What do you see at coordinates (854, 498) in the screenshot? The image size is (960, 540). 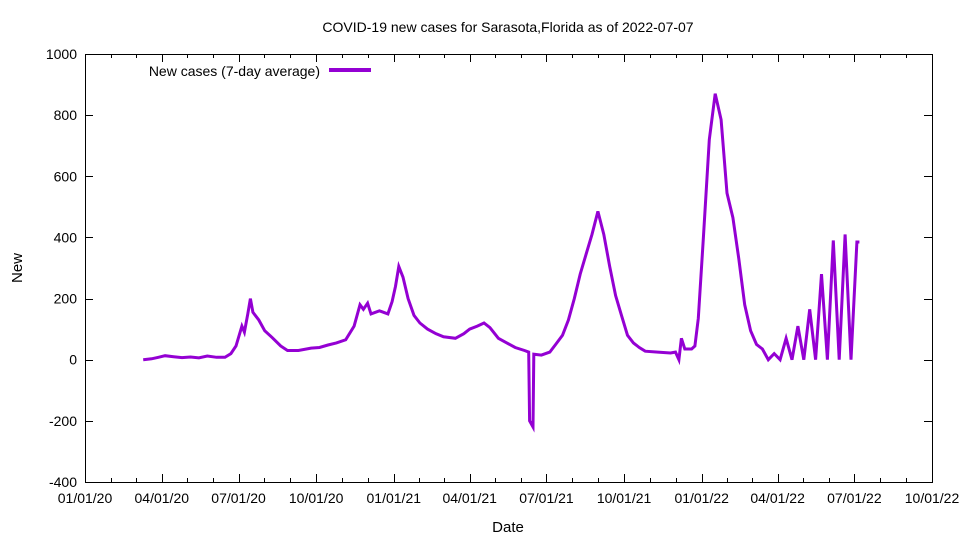 I see `x-tick-label: 07/01/22` at bounding box center [854, 498].